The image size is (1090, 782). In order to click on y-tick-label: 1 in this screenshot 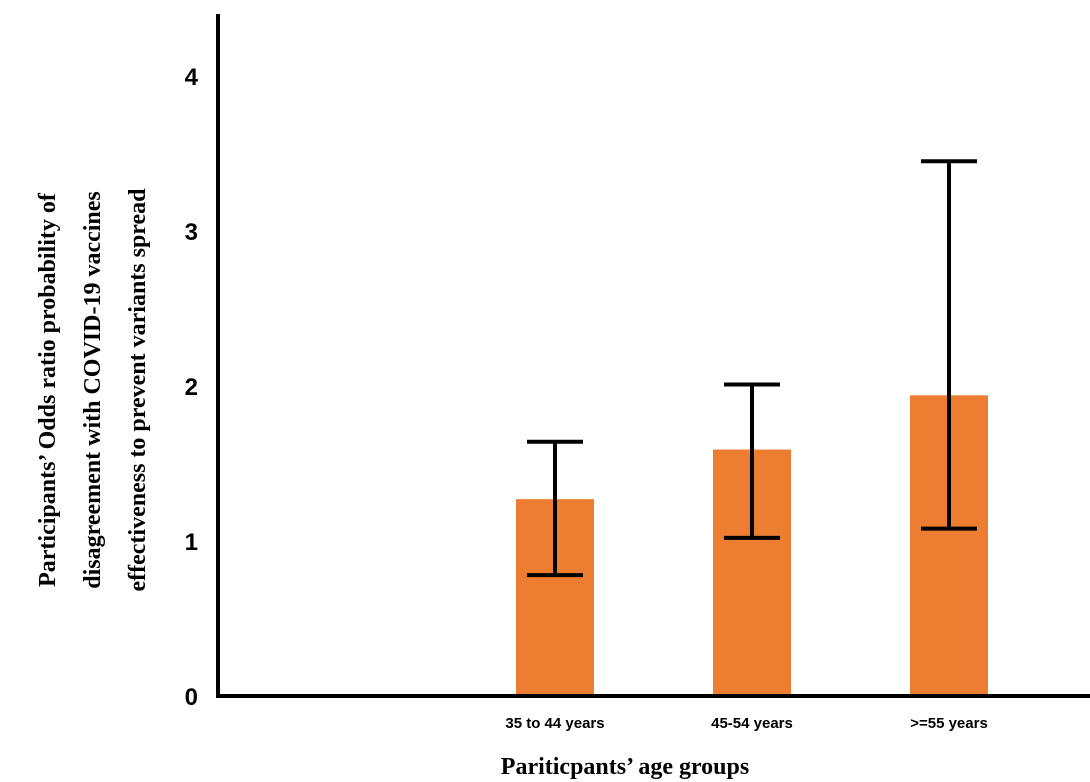, I will do `click(191, 542)`.